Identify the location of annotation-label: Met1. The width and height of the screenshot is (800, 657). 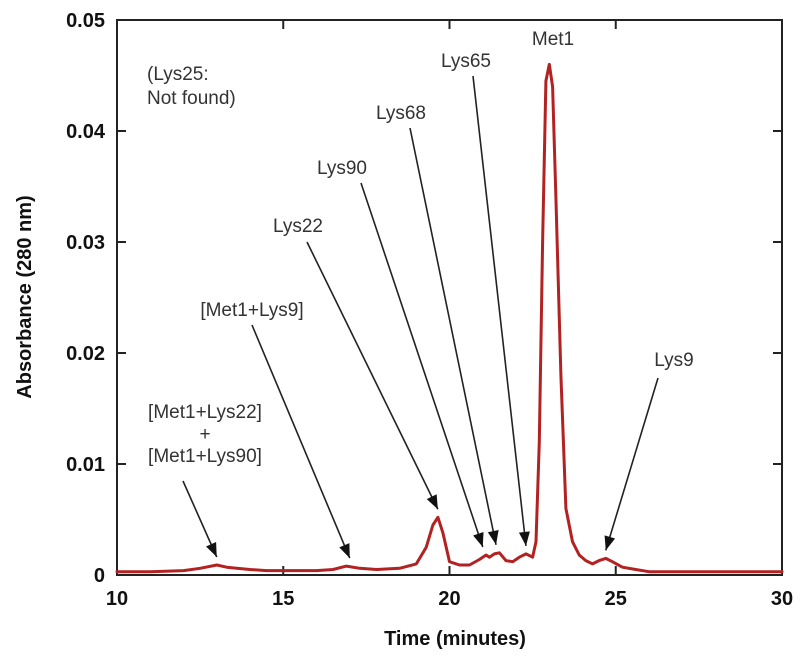
(553, 39).